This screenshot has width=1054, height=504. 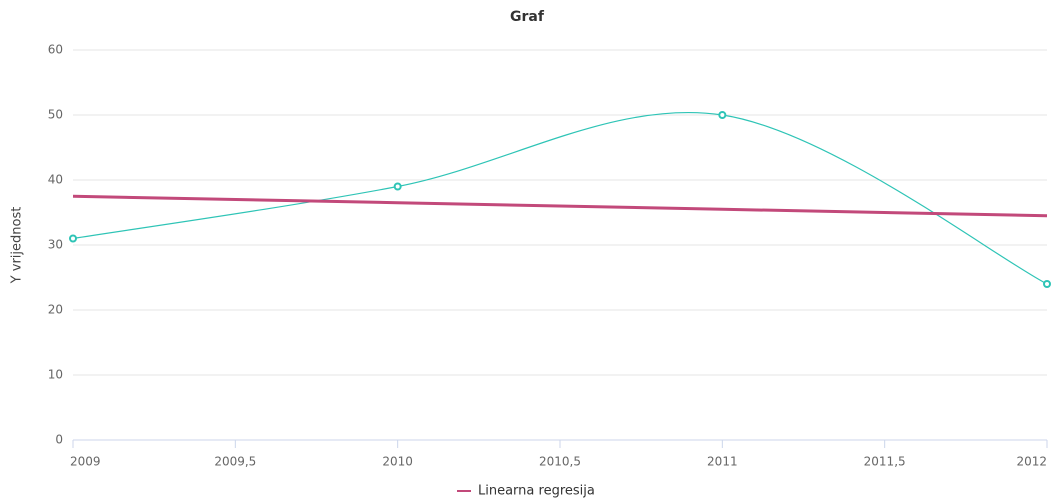 What do you see at coordinates (55, 245) in the screenshot?
I see `y-tick-label: 30` at bounding box center [55, 245].